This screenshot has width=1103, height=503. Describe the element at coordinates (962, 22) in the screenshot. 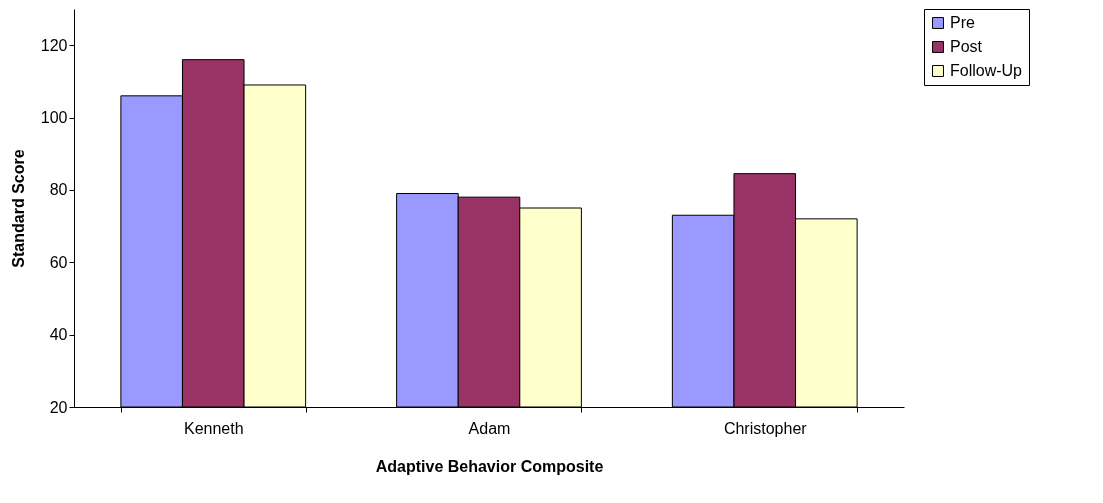

I see `legend-label: Pre` at that location.